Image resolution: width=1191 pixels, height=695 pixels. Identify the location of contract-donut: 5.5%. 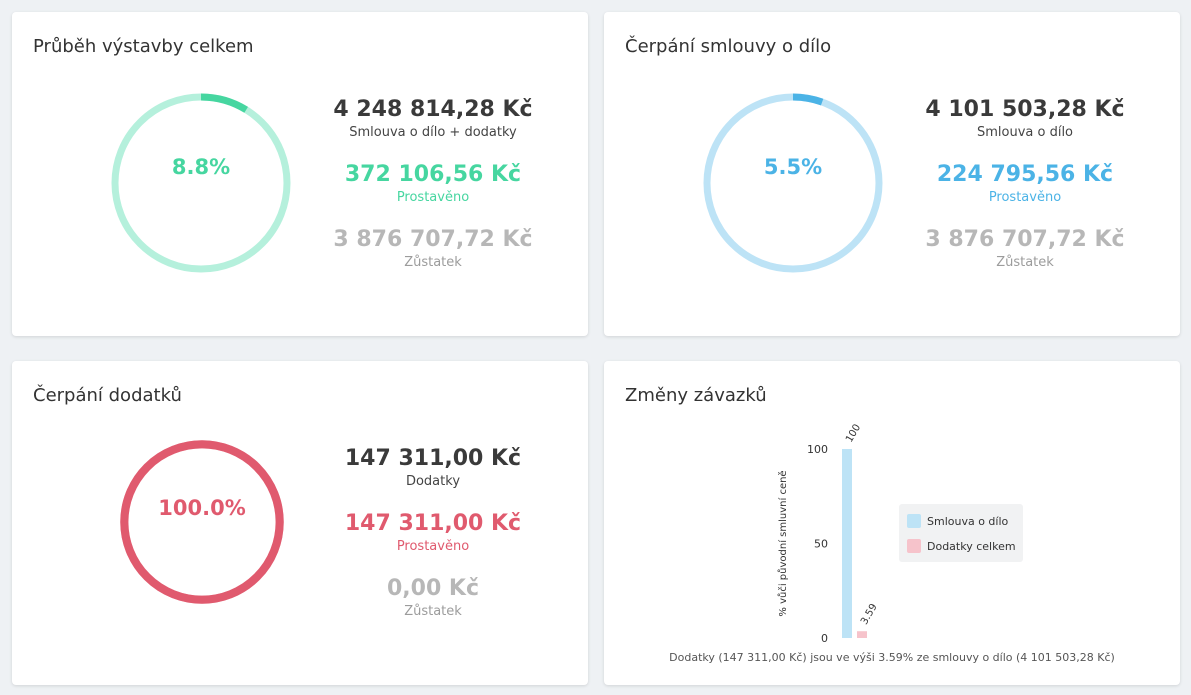
(793, 183).